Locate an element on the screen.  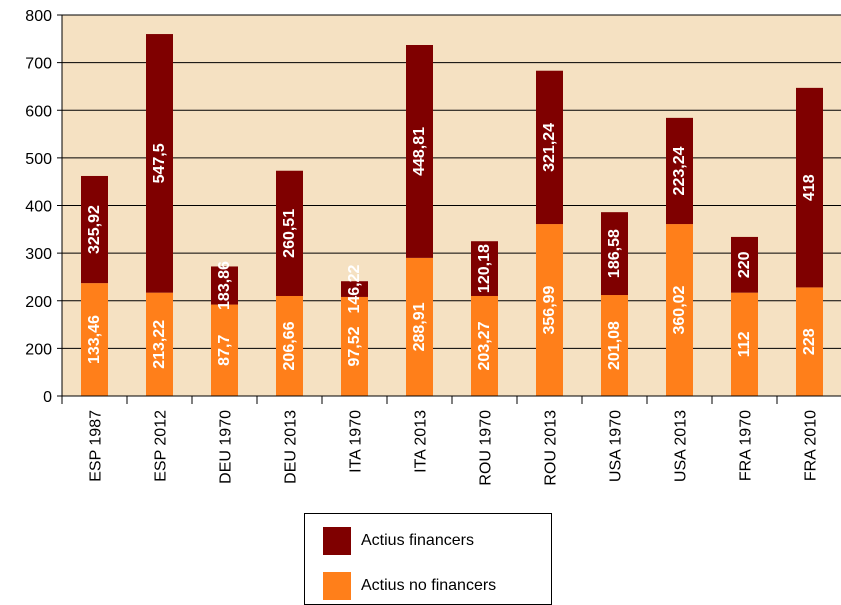
y-tick-label: 0 is located at coordinates (47, 397).